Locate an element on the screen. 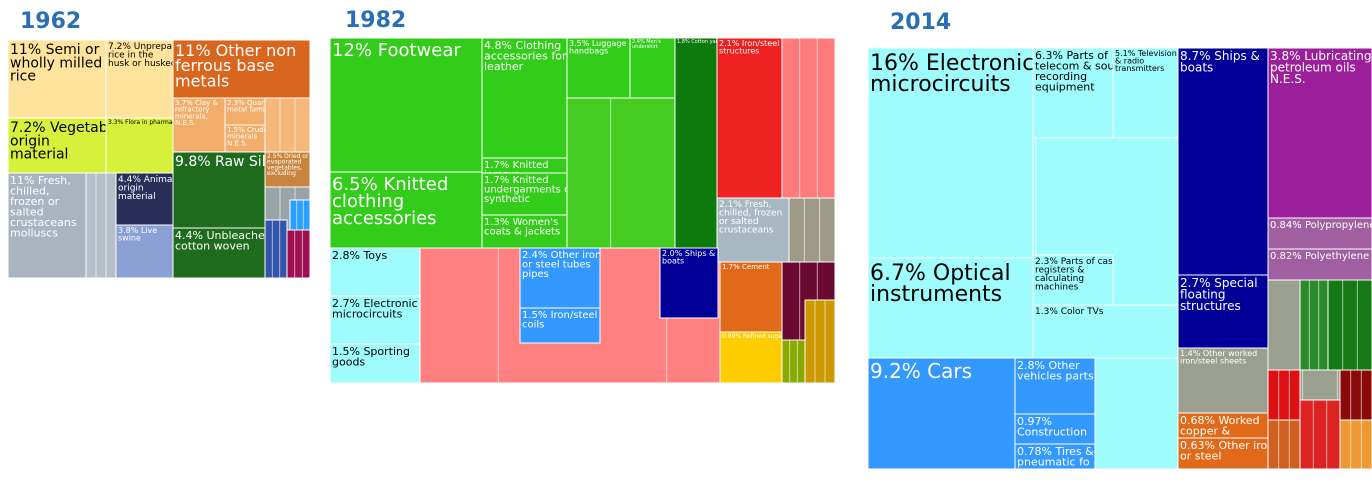  tile-label: 6.5% Knitted clothing accessories is located at coordinates (390, 201).